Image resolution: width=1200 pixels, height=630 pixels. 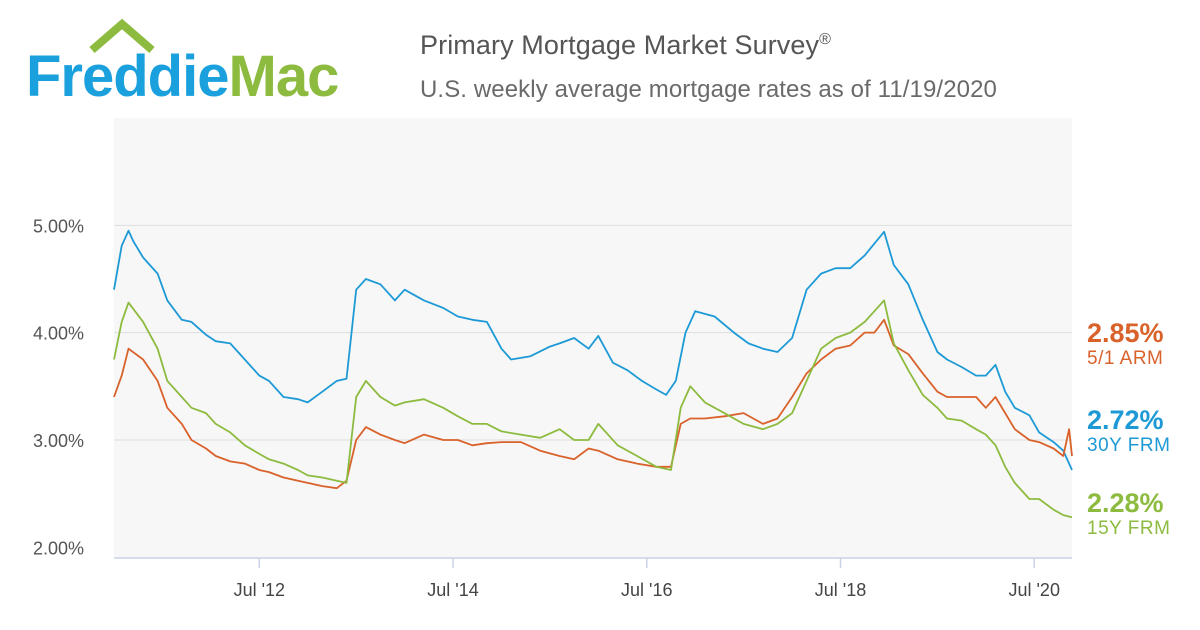 What do you see at coordinates (626, 45) in the screenshot?
I see `chart-title: Primary Mortgage Market Survey®` at bounding box center [626, 45].